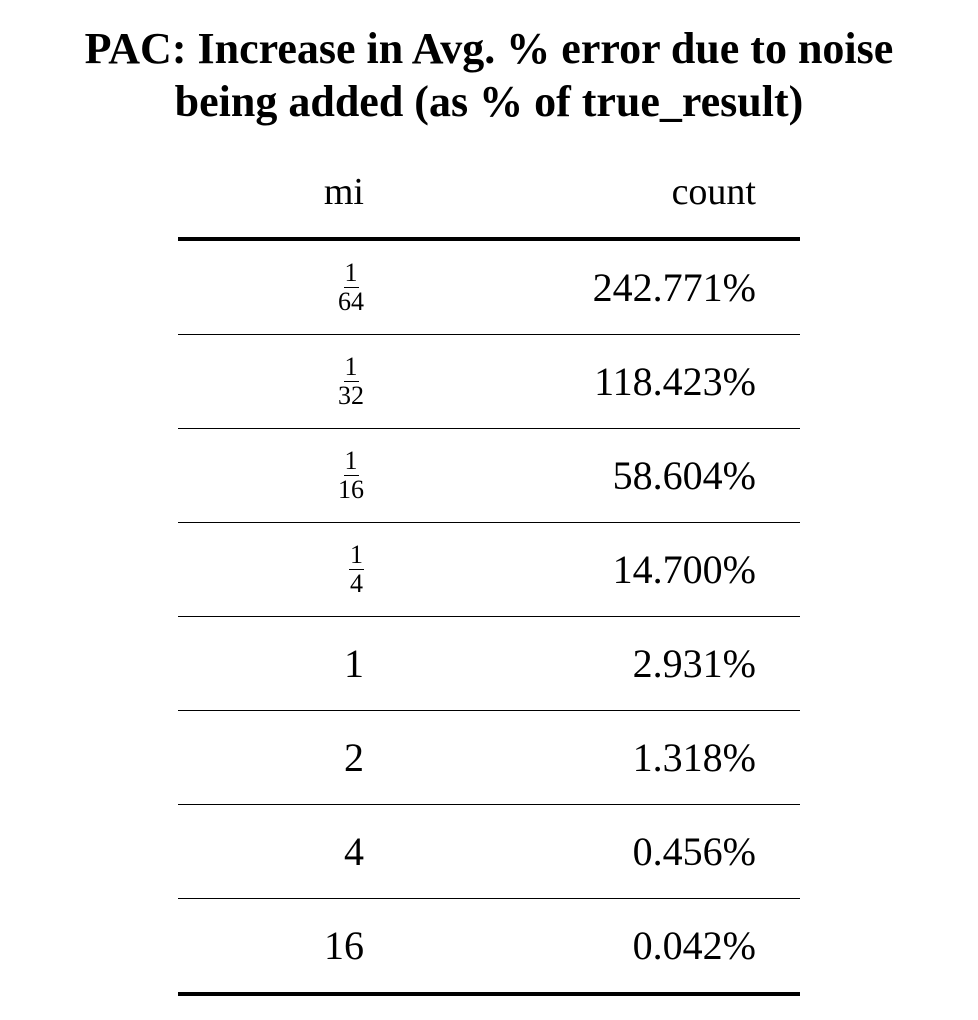 The width and height of the screenshot is (978, 1020). I want to click on title-line-2: being added (as % of true_result), so click(489, 101).